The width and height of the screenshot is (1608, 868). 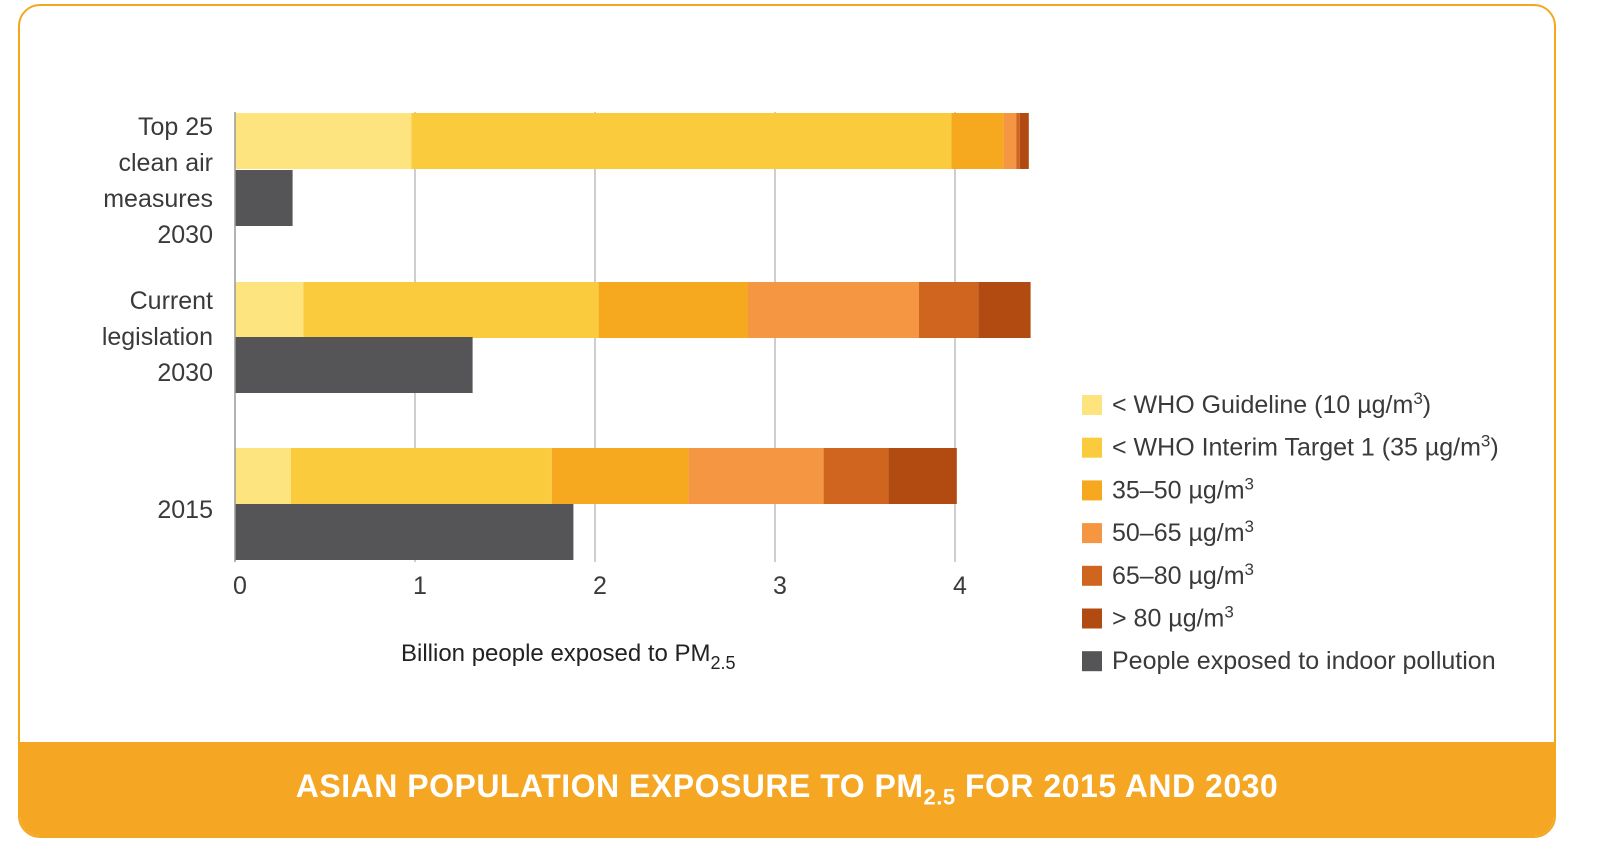 What do you see at coordinates (185, 373) in the screenshot?
I see `category-label-1-line-2: 2030` at bounding box center [185, 373].